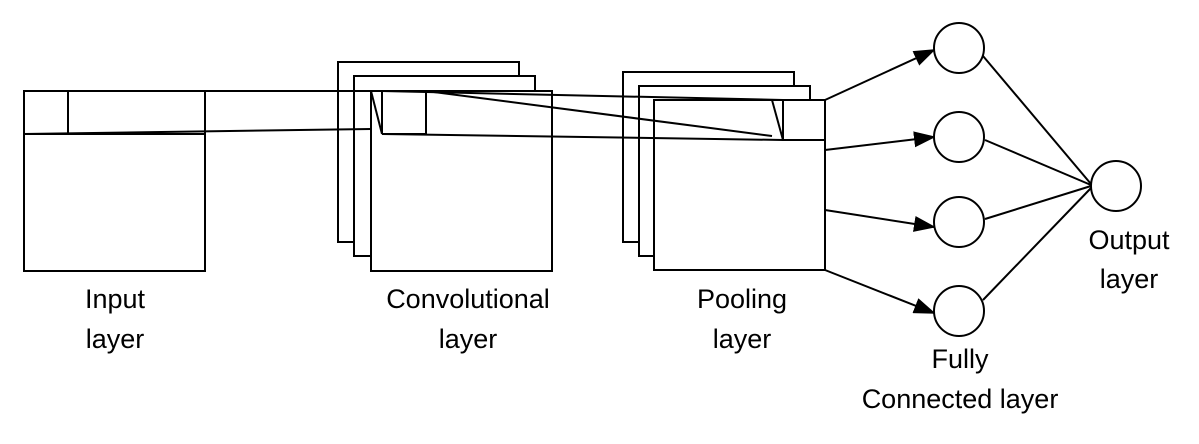 Image resolution: width=1199 pixels, height=444 pixels. I want to click on conv-to-pool-top-line, so click(582, 95).